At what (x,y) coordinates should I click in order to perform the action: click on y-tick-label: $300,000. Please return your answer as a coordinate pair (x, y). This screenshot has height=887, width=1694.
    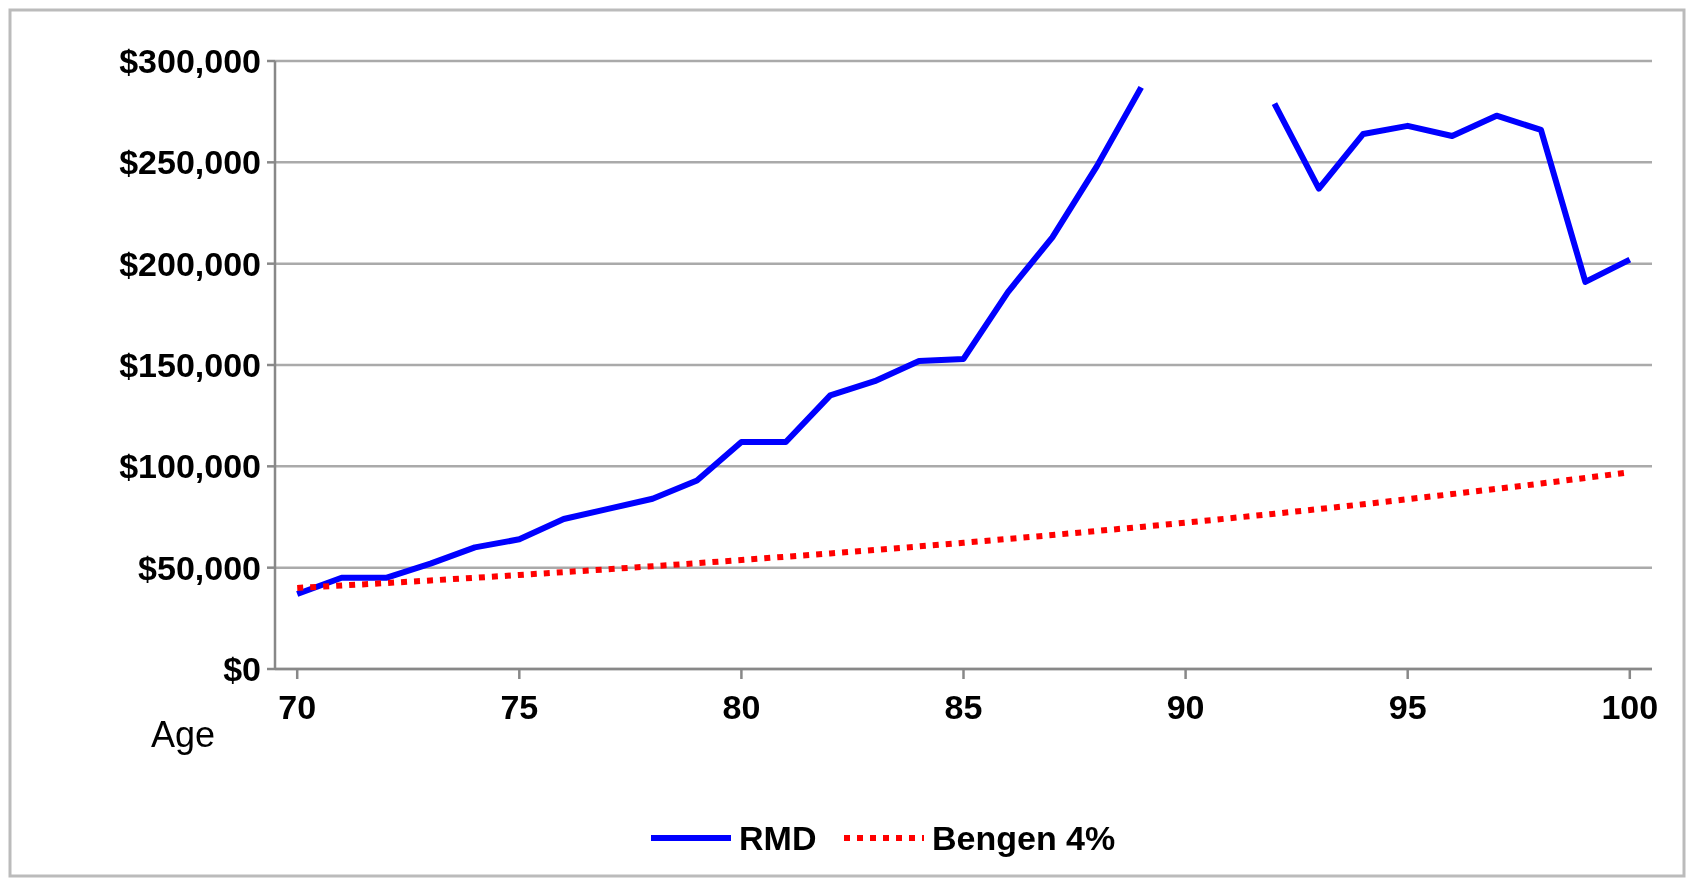
    Looking at the image, I should click on (190, 60).